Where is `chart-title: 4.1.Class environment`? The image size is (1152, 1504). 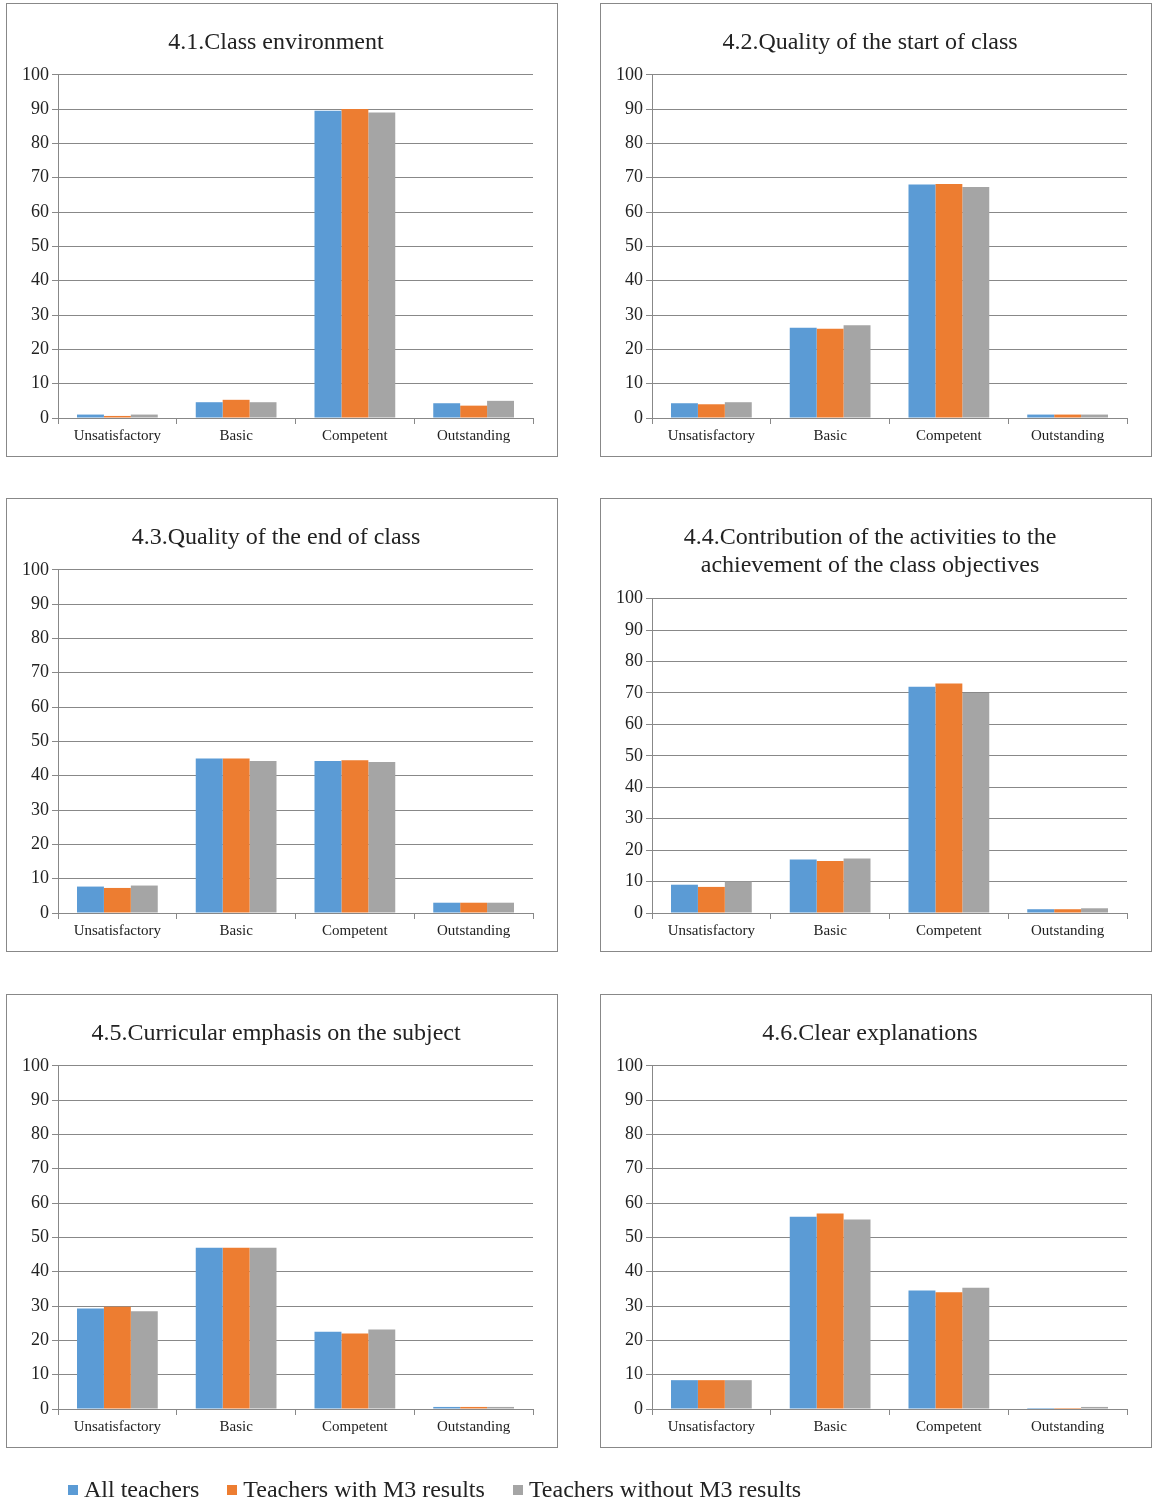 chart-title: 4.1.Class environment is located at coordinates (276, 40).